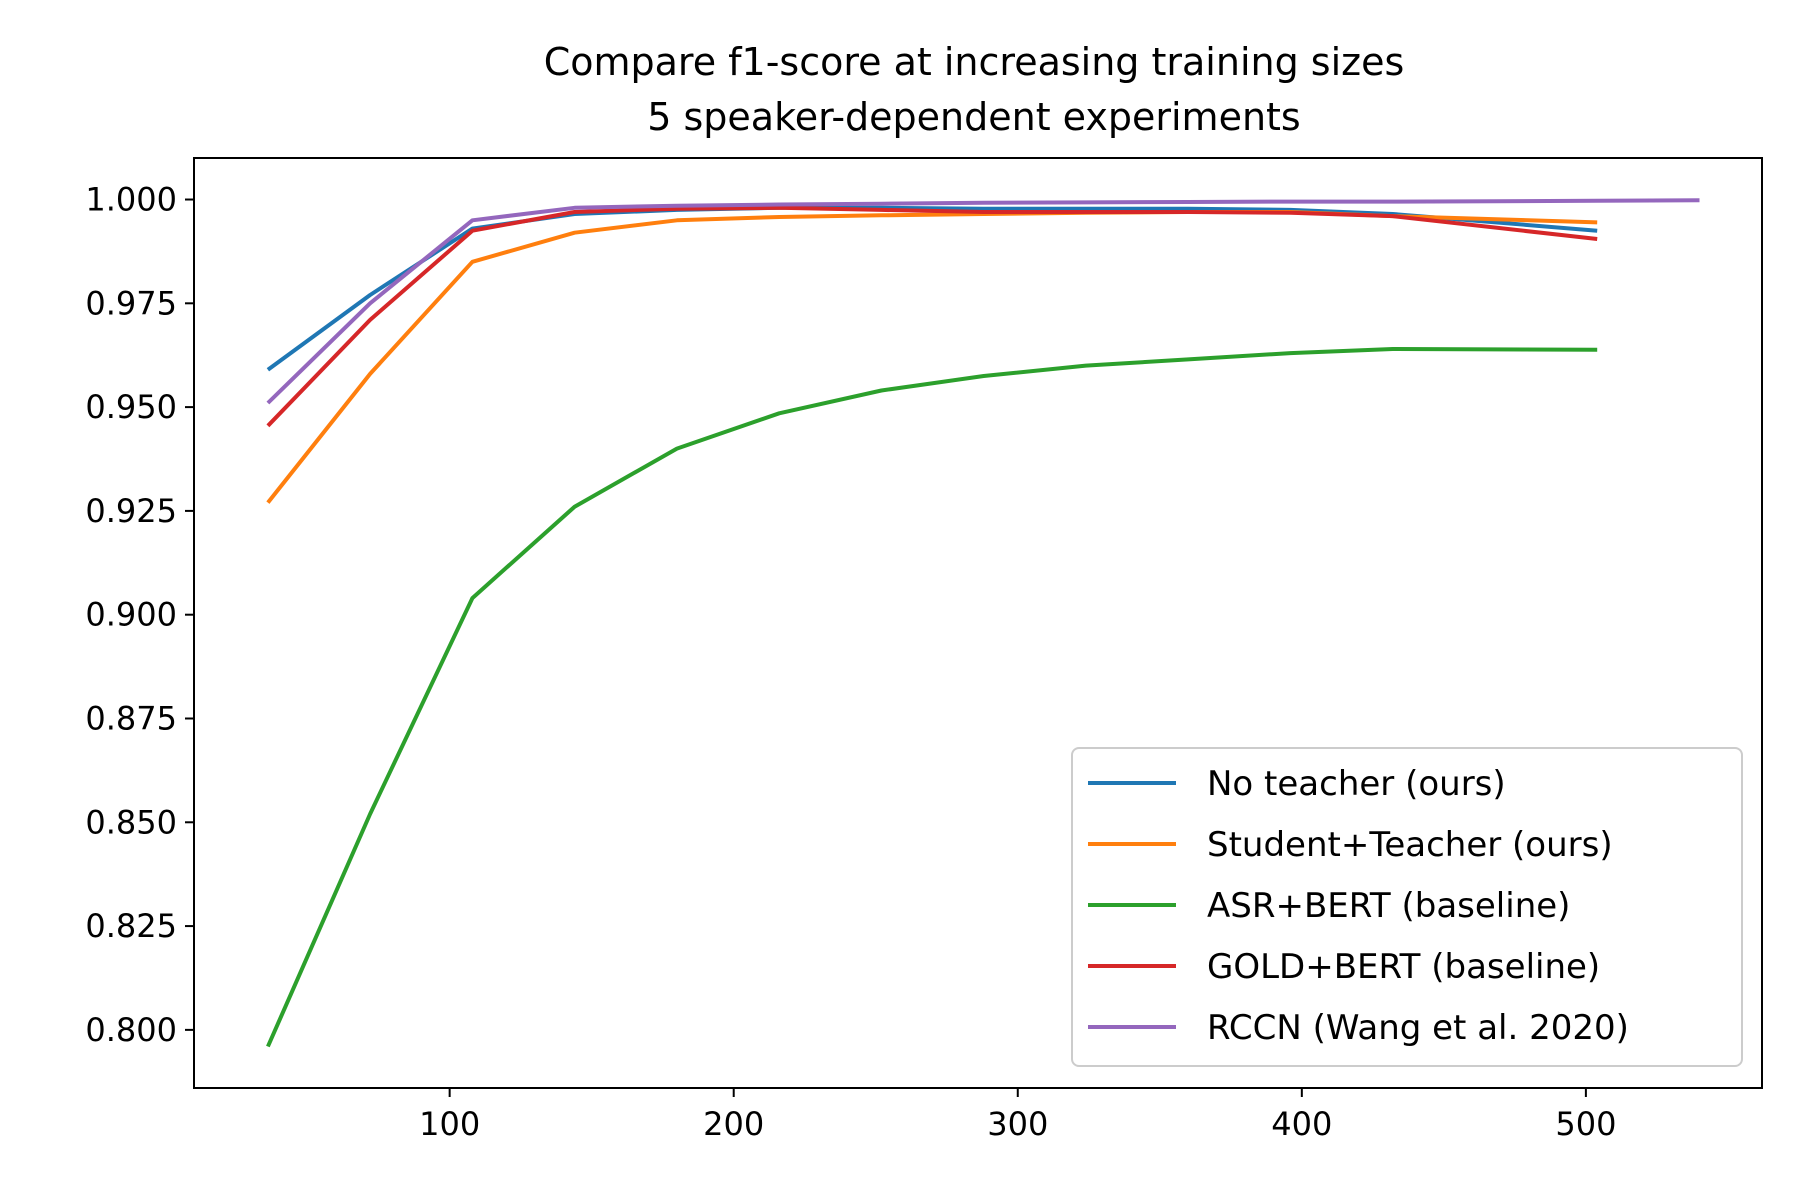 Image resolution: width=1800 pixels, height=1200 pixels. Describe the element at coordinates (131, 407) in the screenshot. I see `y-tick-label: 0.950` at that location.